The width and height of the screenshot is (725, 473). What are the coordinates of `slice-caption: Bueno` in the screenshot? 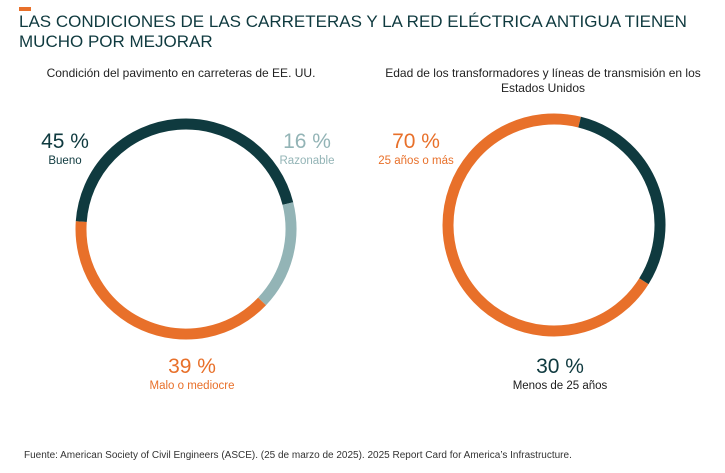 It's located at (65, 161).